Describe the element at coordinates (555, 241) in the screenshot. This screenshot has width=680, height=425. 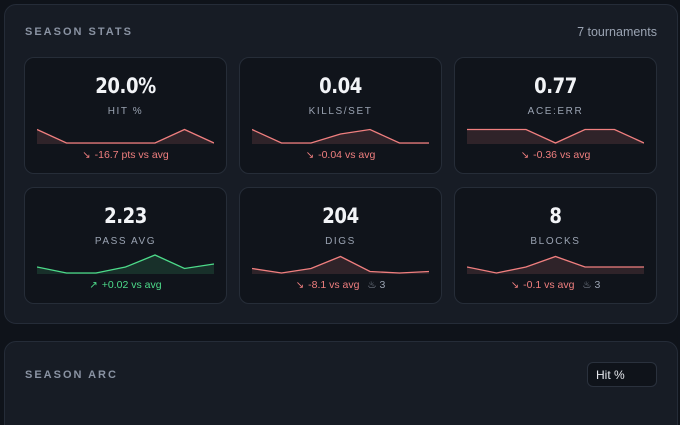
I see `stat-label: BLOCKS` at that location.